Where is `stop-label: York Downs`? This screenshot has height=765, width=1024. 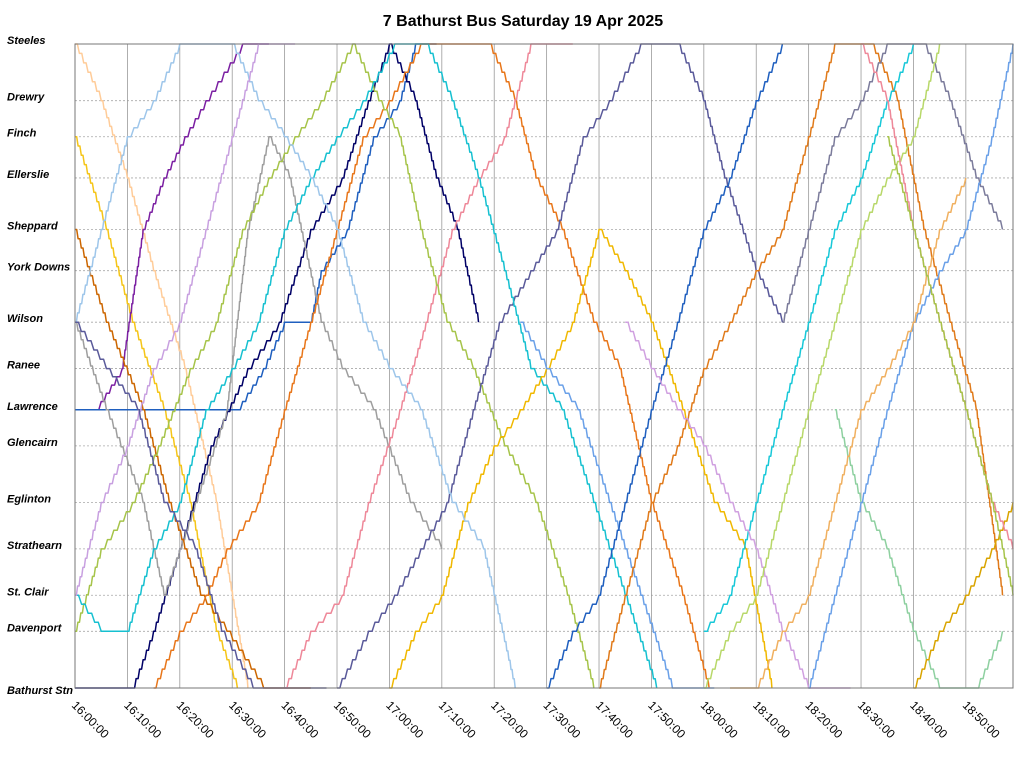
stop-label: York Downs is located at coordinates (38, 268).